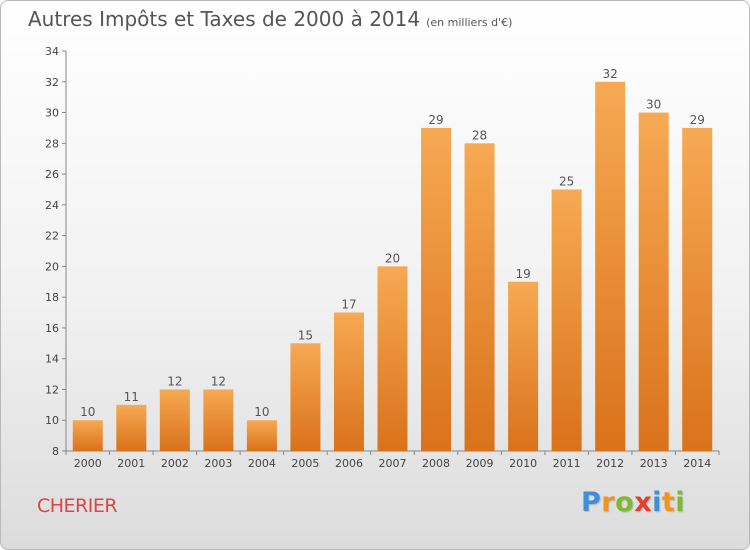  What do you see at coordinates (131, 463) in the screenshot?
I see `x-tick-label: 2001` at bounding box center [131, 463].